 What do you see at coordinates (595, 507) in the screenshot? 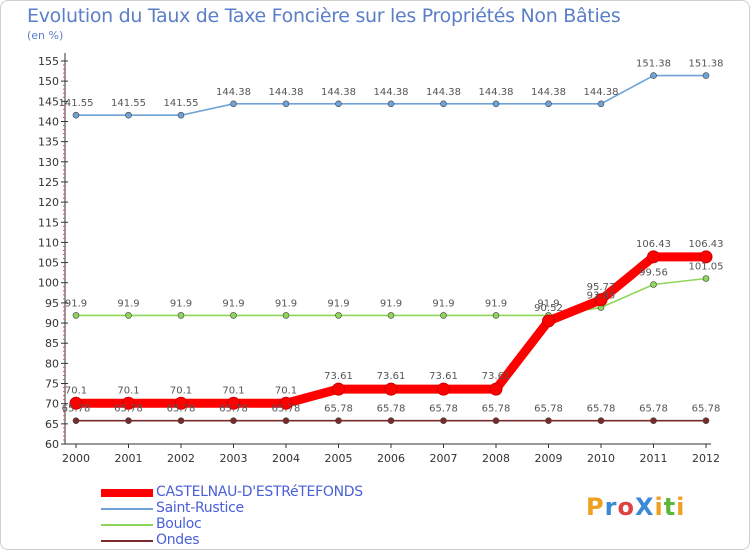
I see `brand-letter: P` at bounding box center [595, 507].